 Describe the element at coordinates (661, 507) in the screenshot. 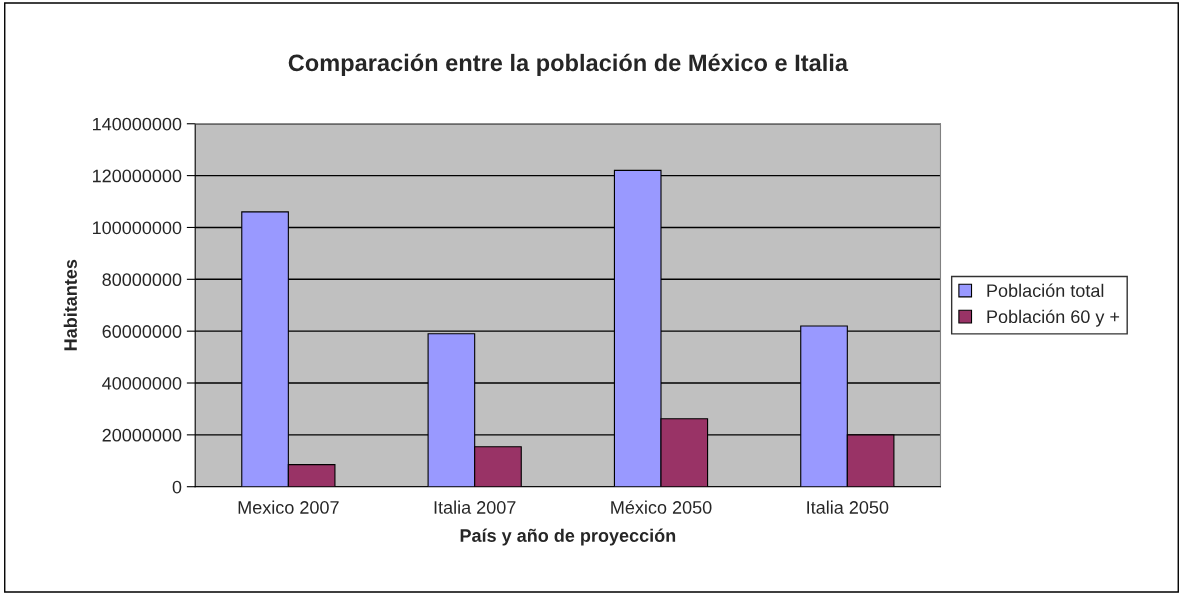

I see `x-tick-label: México 2050` at that location.